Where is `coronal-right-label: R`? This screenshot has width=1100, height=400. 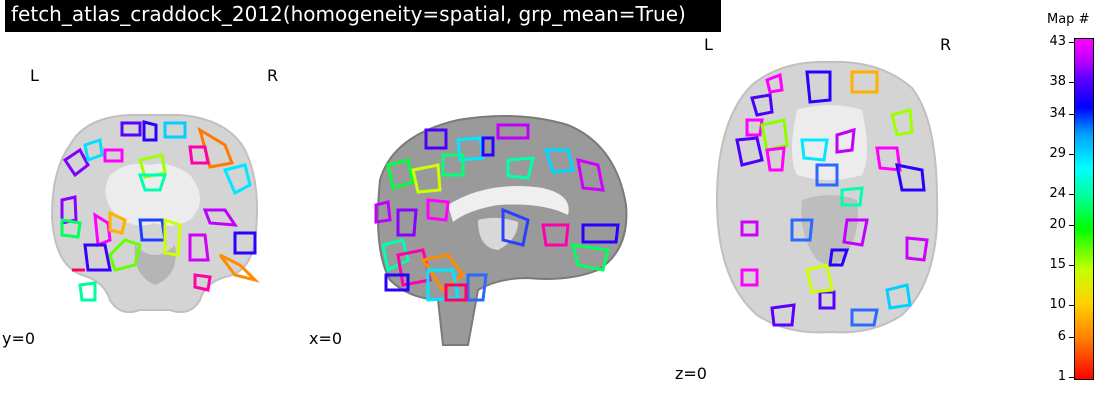 coronal-right-label: R is located at coordinates (273, 75).